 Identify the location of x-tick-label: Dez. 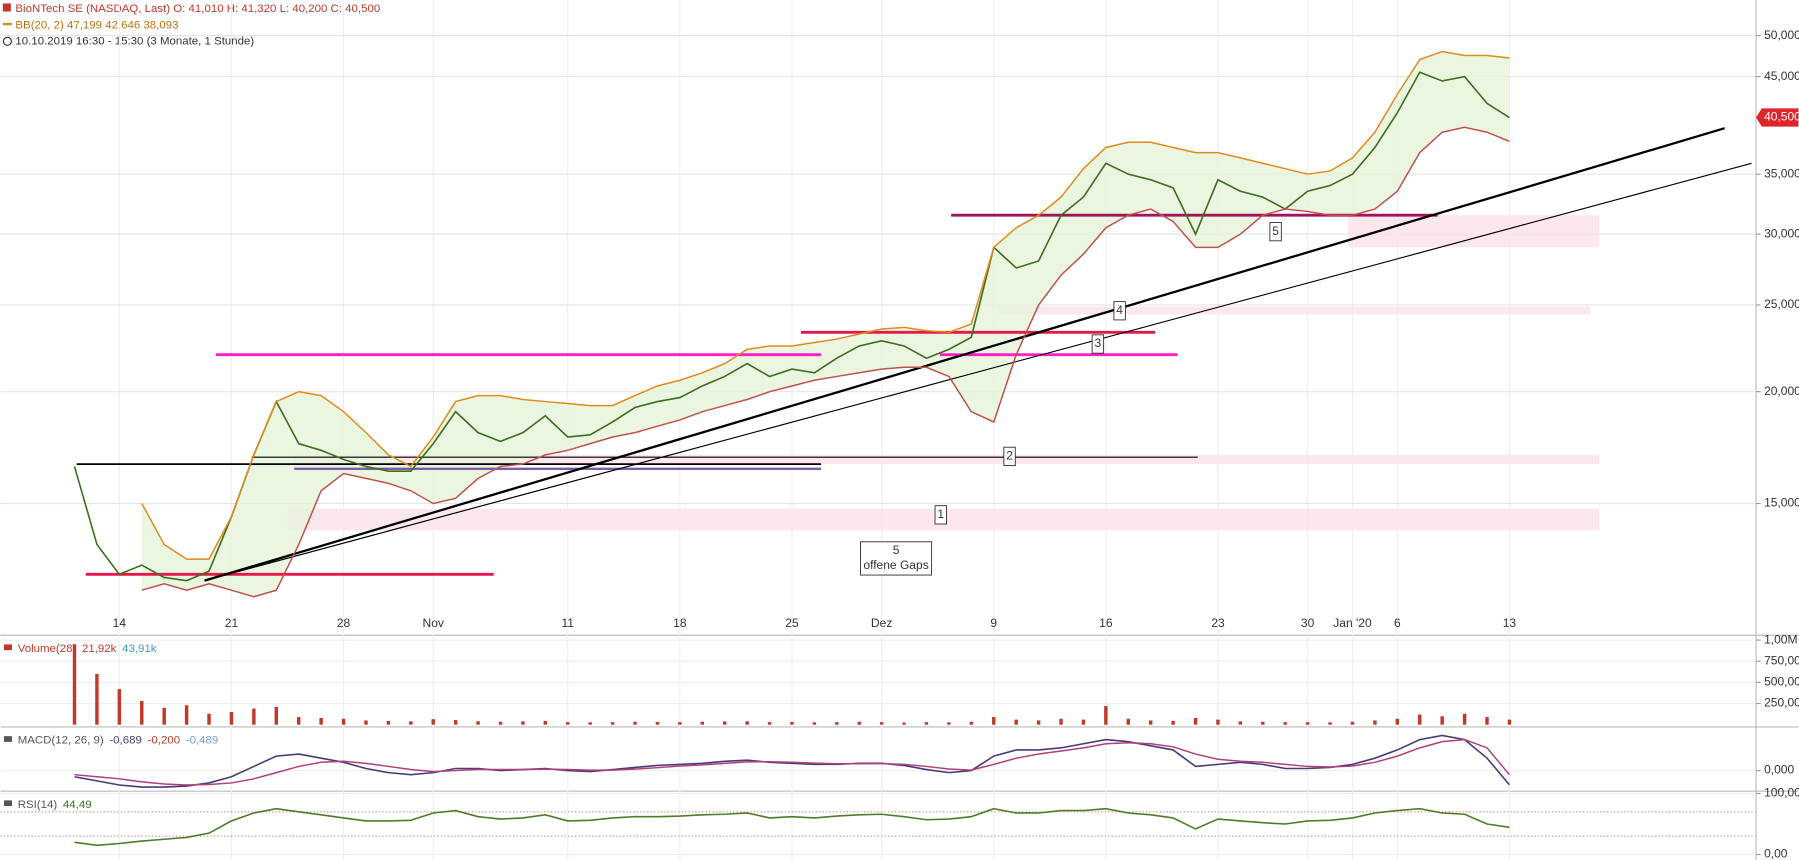
(881, 623).